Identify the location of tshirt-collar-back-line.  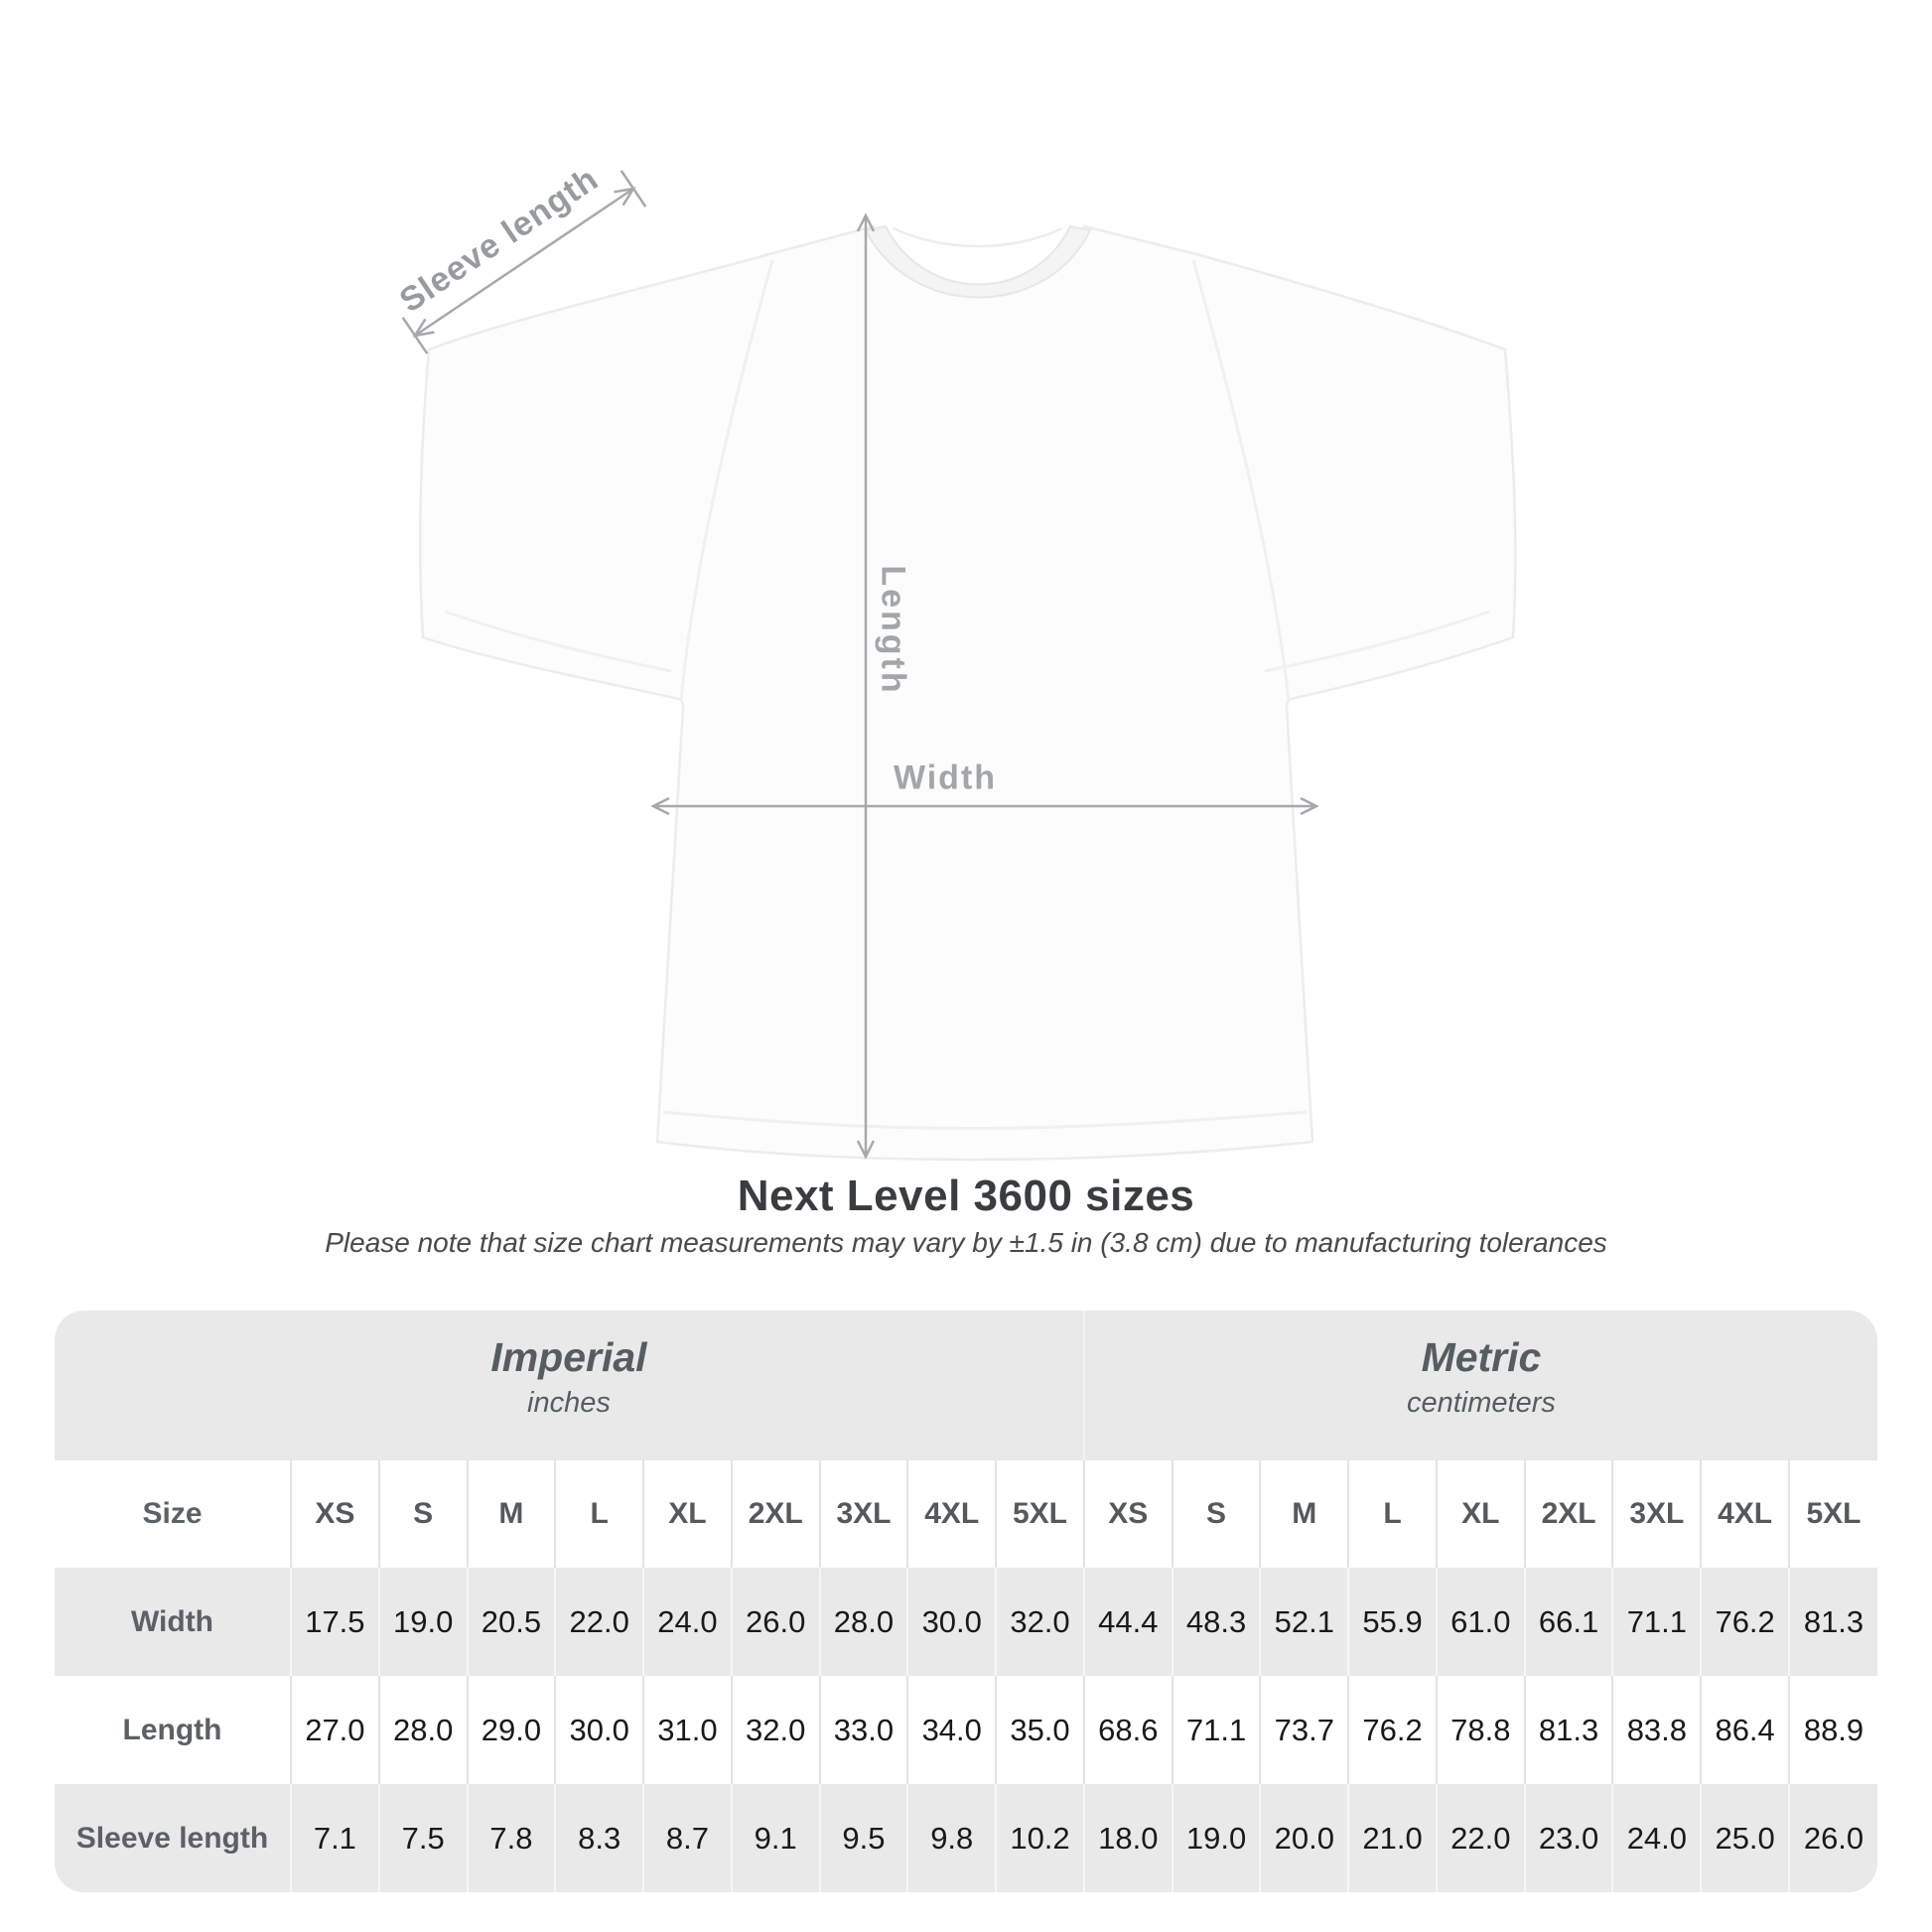
(978, 237).